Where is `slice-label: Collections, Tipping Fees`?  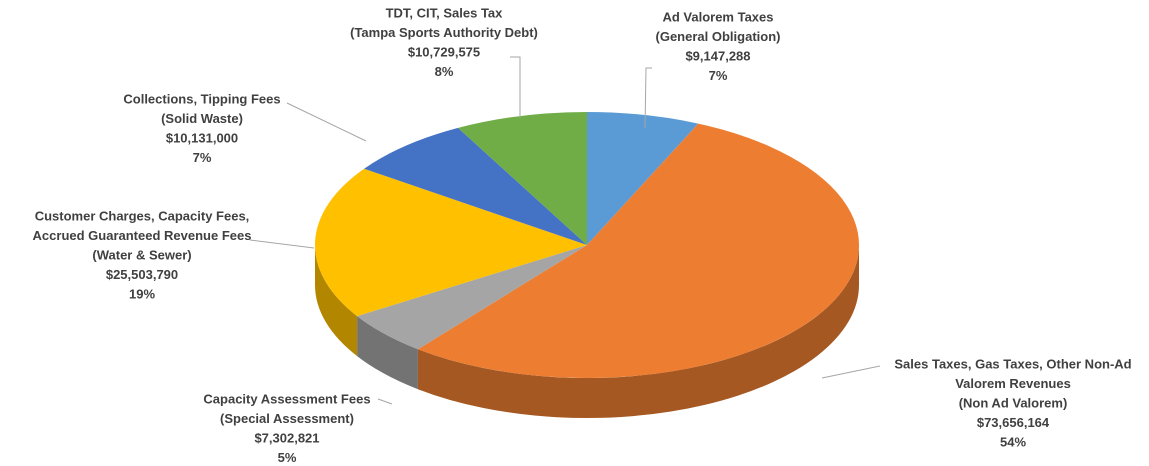 slice-label: Collections, Tipping Fees is located at coordinates (201, 98).